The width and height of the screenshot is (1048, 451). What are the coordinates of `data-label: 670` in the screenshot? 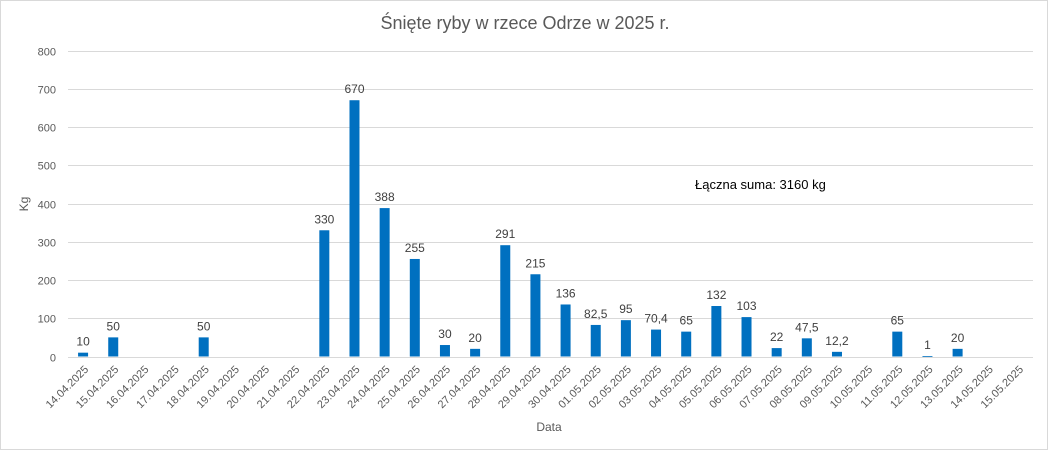 It's located at (354, 89).